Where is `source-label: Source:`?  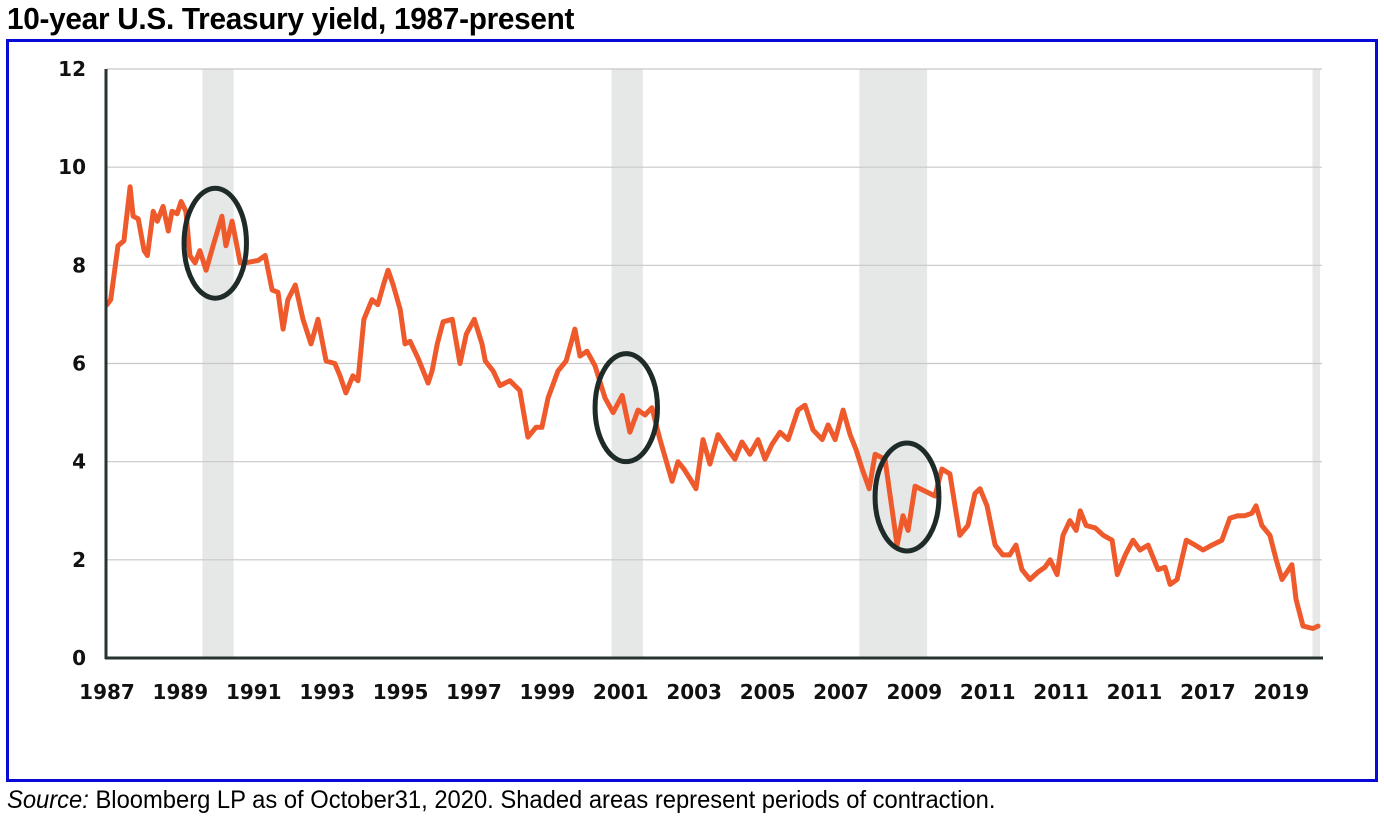 source-label: Source: is located at coordinates (48, 800).